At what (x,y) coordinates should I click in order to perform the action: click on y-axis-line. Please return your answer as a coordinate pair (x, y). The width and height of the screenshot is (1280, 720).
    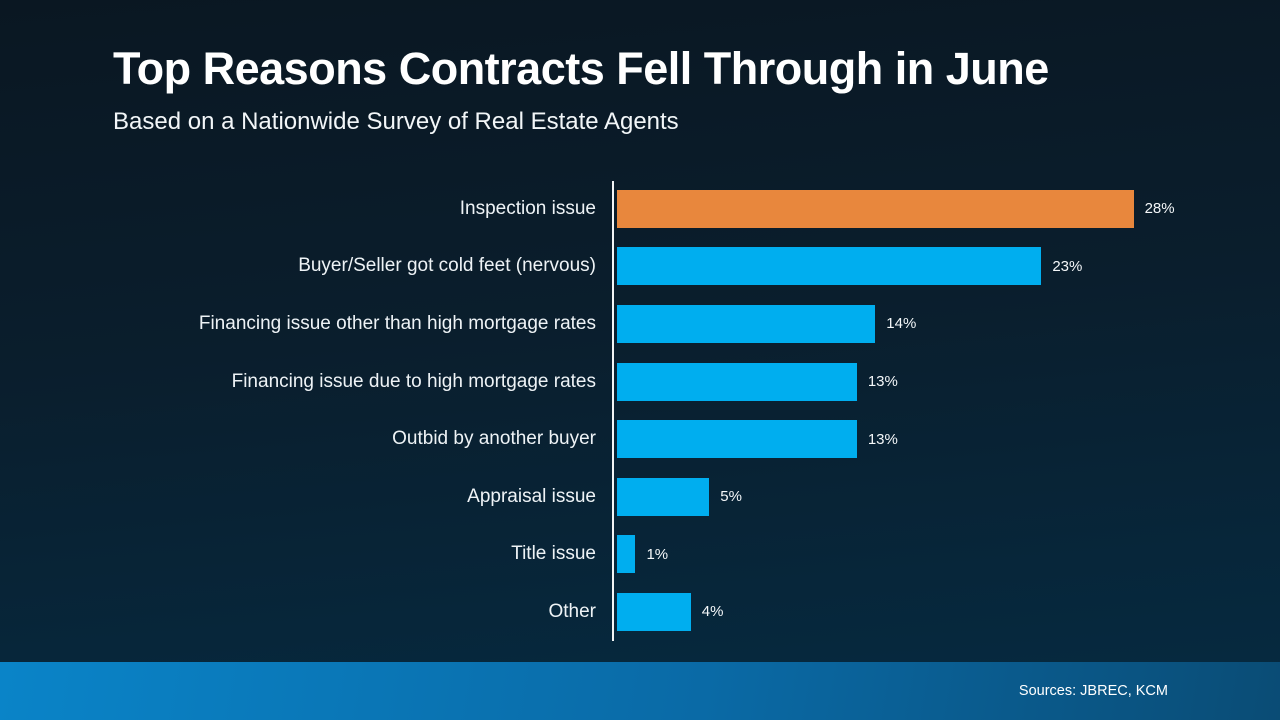
    Looking at the image, I should click on (613, 411).